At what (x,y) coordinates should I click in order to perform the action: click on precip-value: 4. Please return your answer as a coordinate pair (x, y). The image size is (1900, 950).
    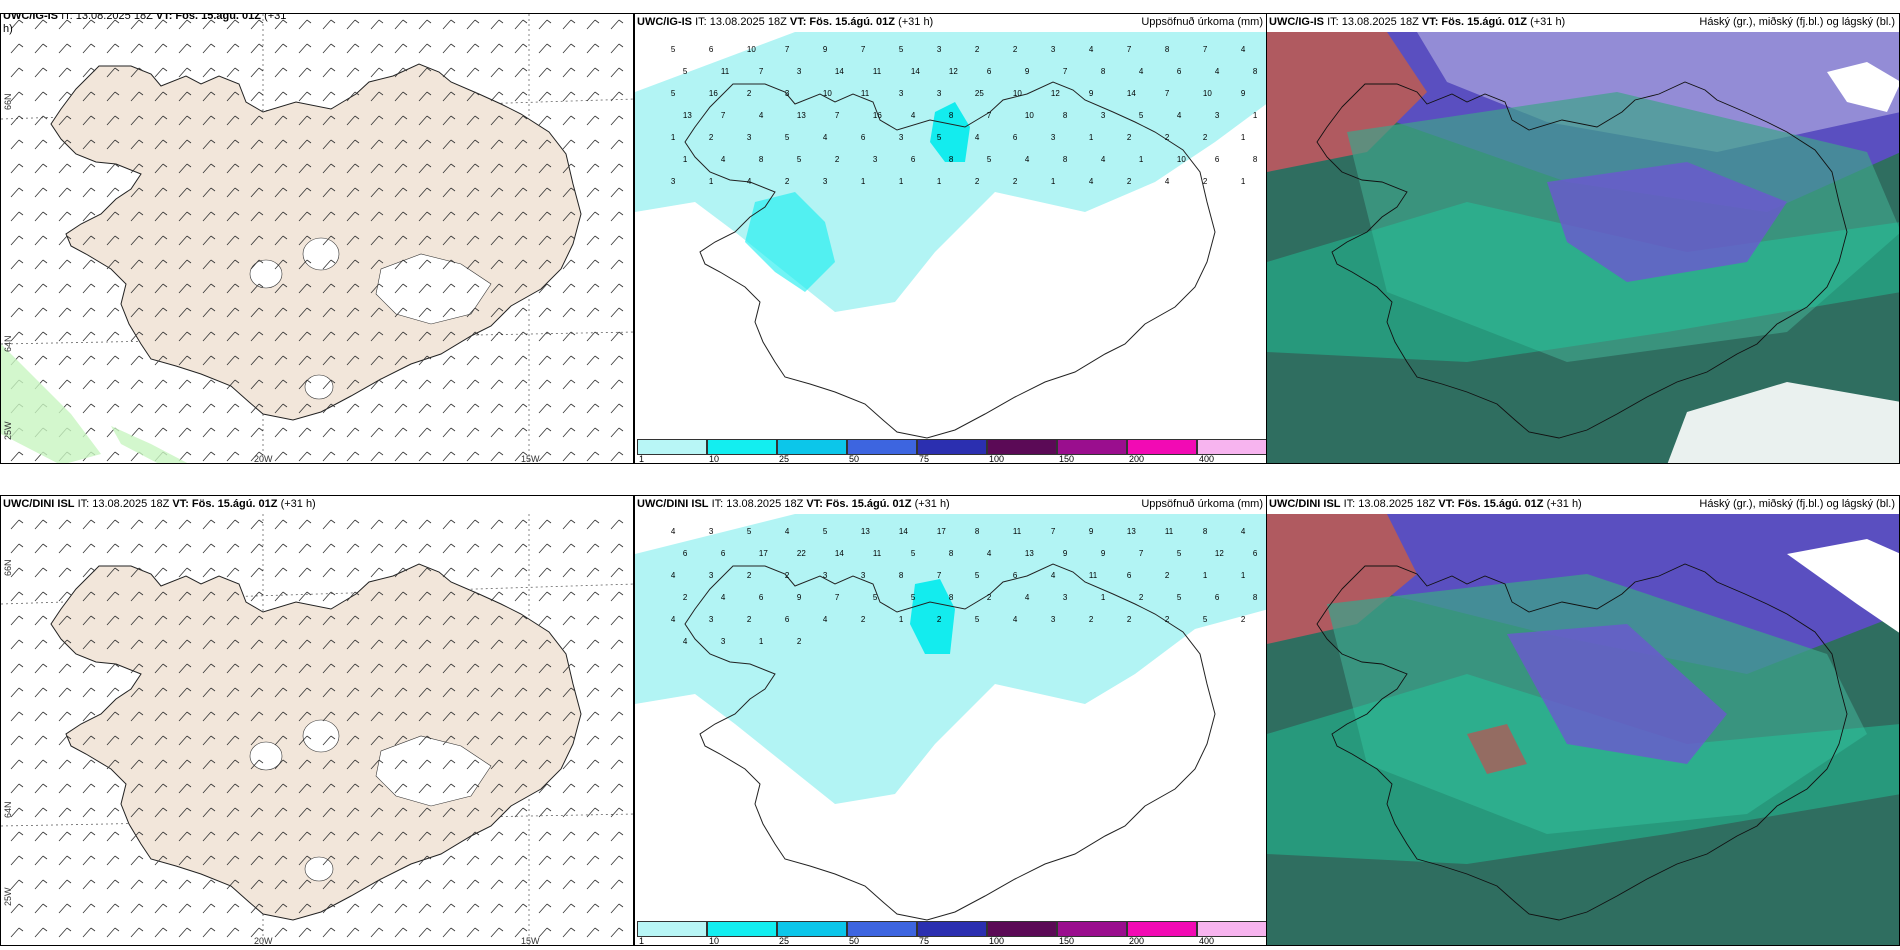
    Looking at the image, I should click on (1179, 115).